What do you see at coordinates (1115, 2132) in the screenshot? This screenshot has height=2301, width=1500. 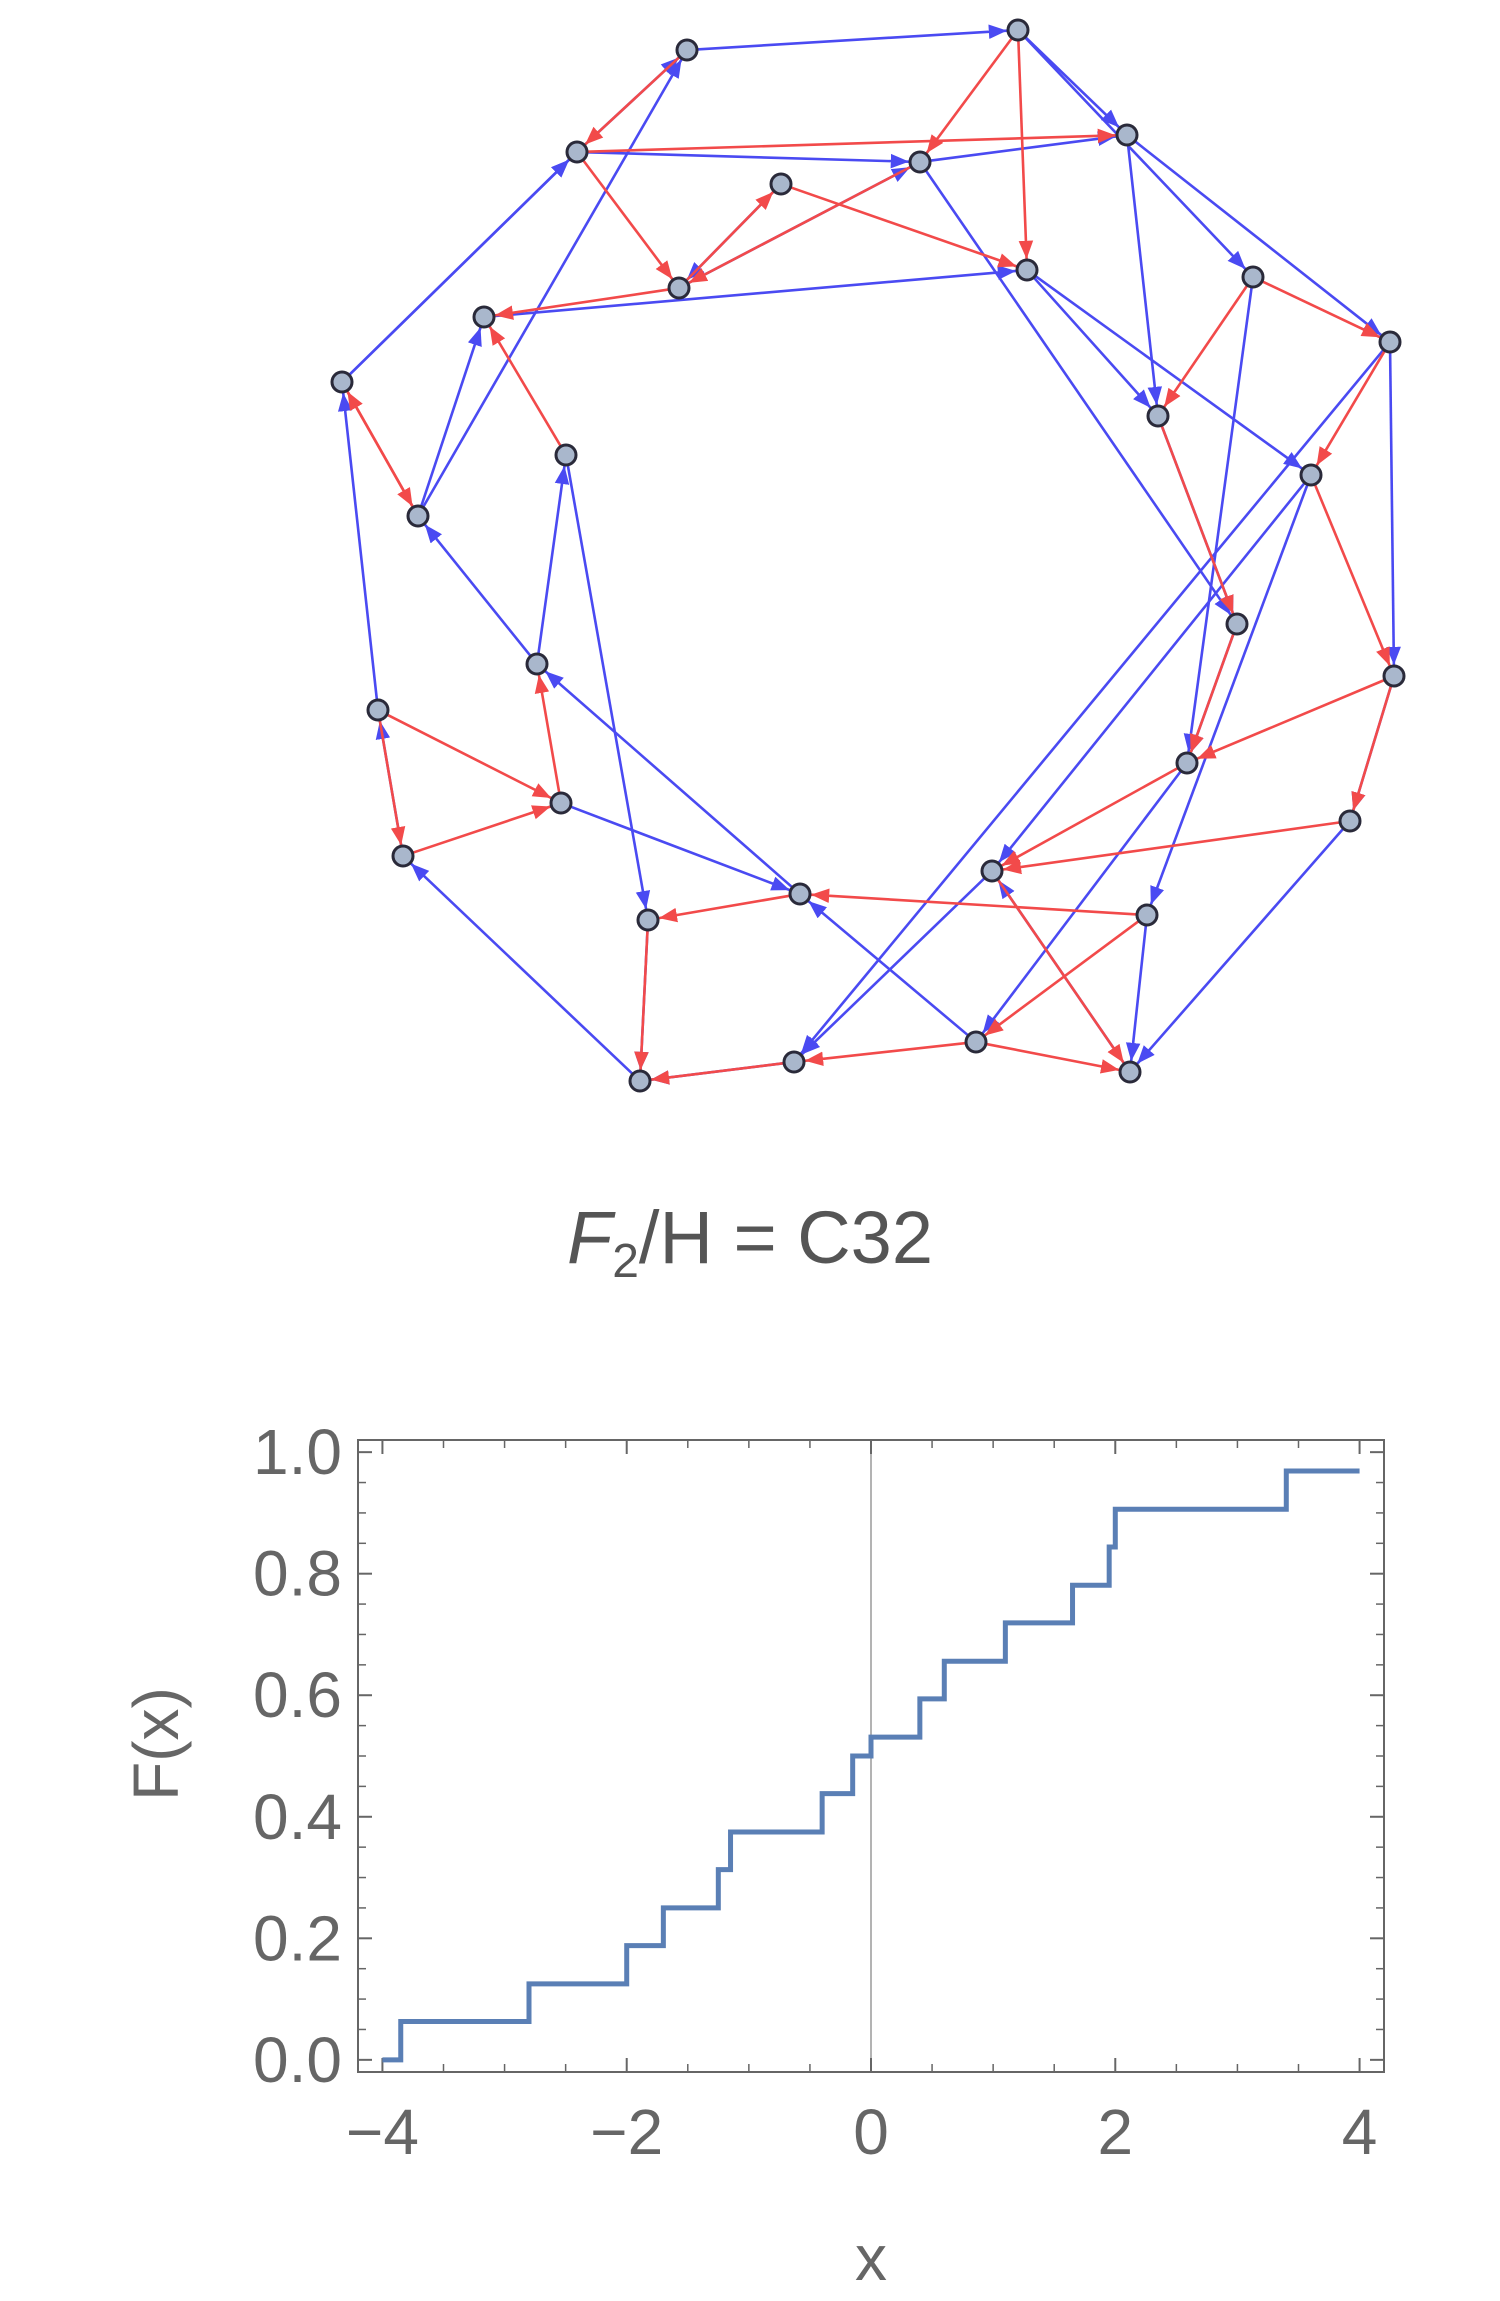 I see `x-tick-label: 2` at bounding box center [1115, 2132].